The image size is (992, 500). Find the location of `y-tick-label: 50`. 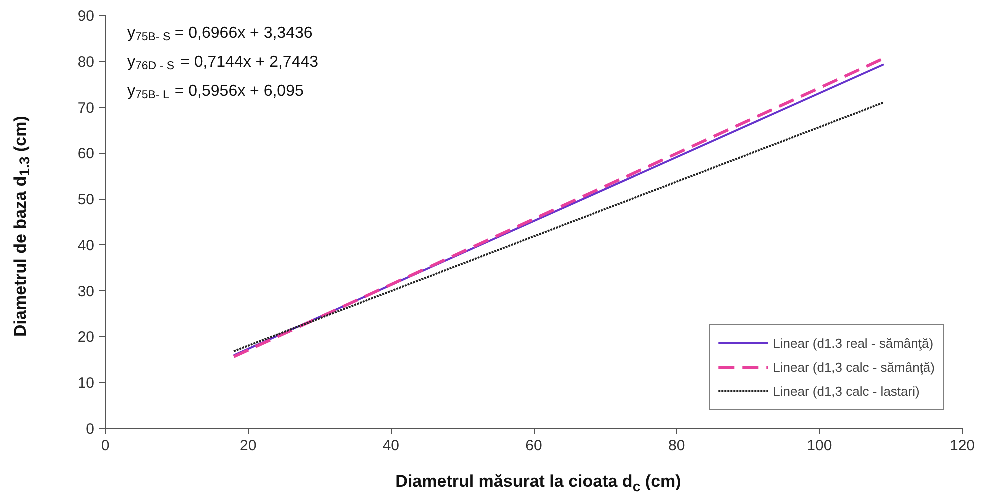

y-tick-label: 50 is located at coordinates (86, 200).